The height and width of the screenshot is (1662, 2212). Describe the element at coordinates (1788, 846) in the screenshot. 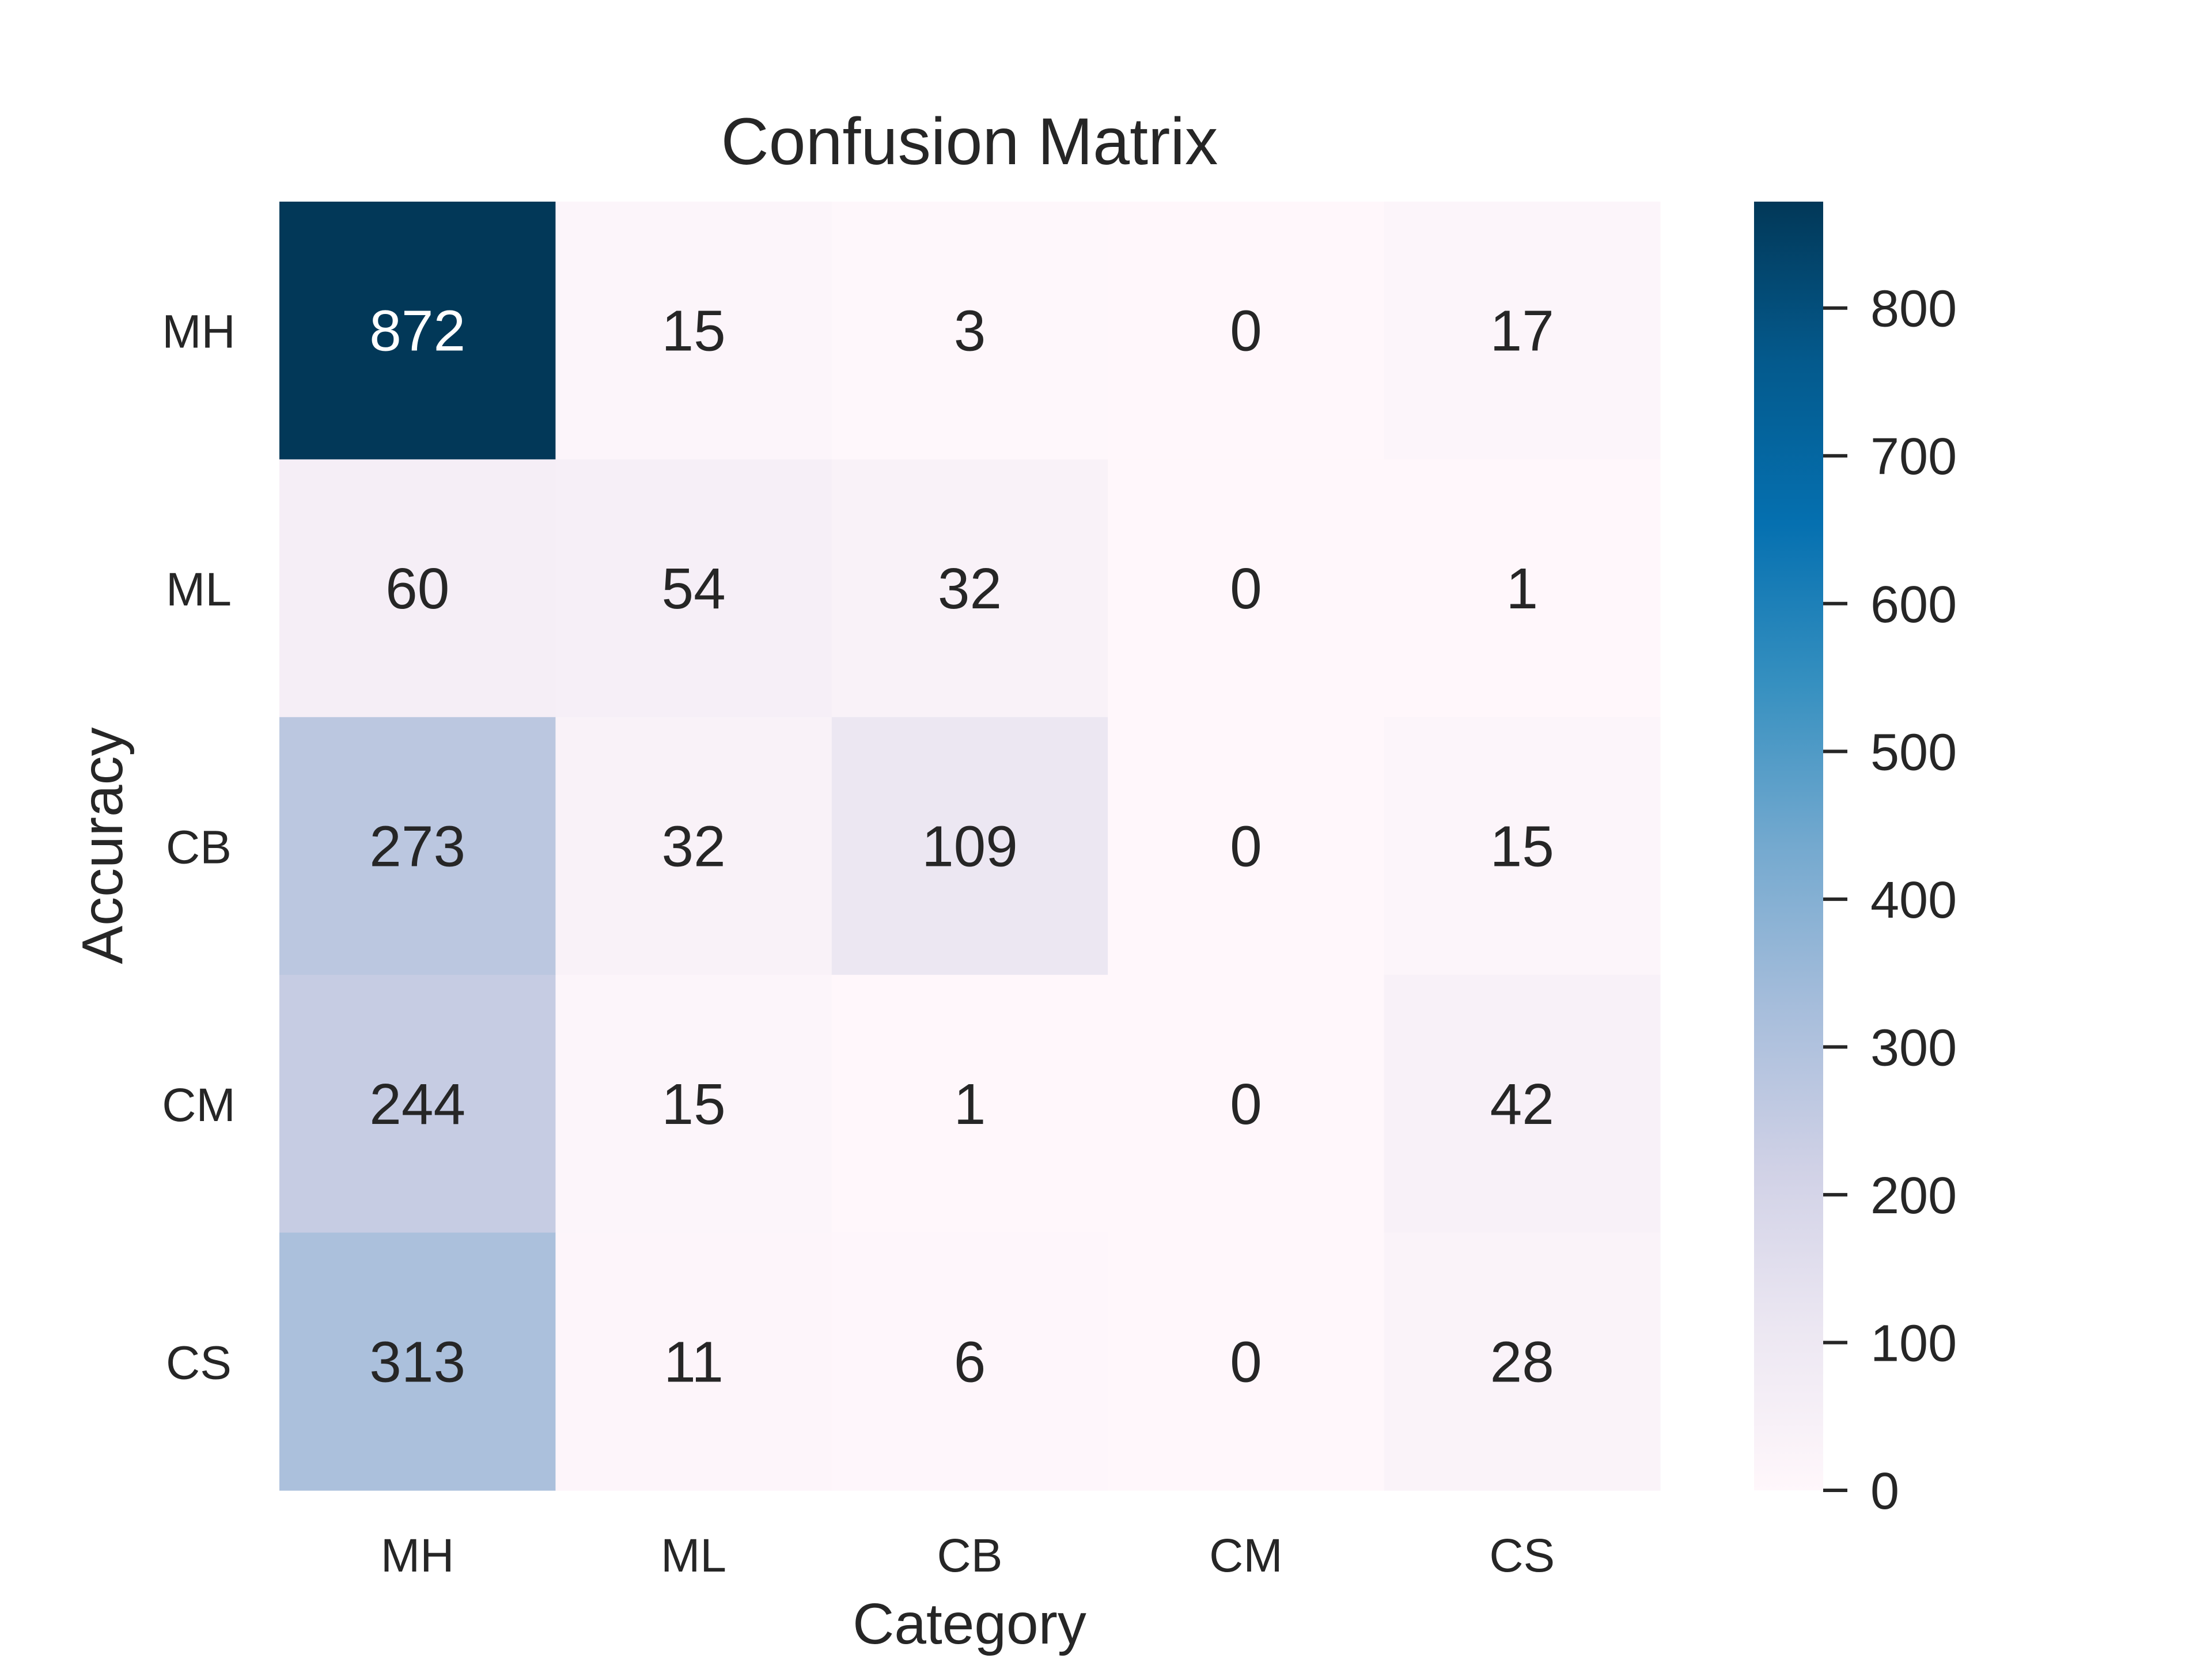

I see `colorbar` at that location.